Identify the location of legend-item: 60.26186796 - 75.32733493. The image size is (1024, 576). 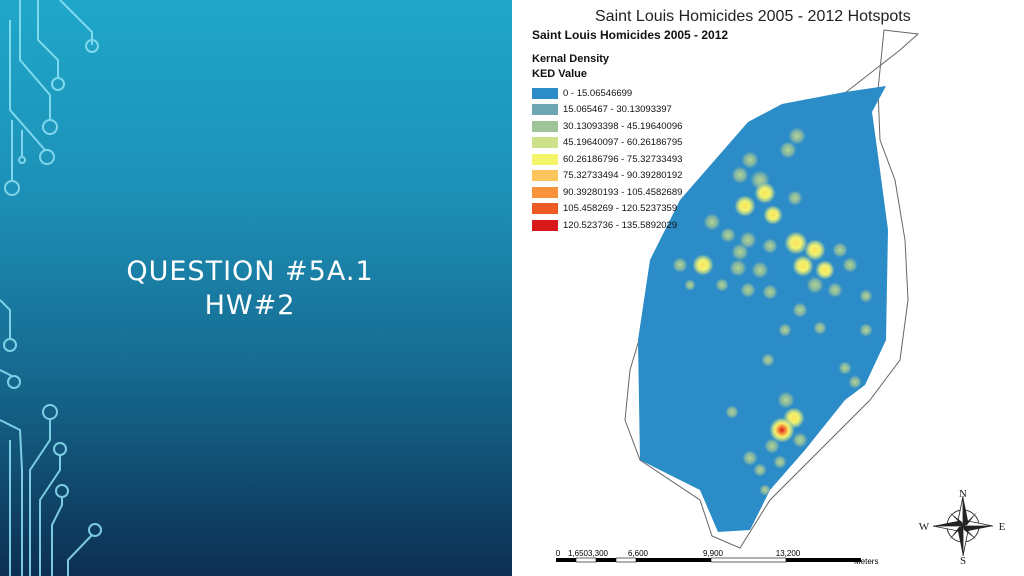
(647, 159).